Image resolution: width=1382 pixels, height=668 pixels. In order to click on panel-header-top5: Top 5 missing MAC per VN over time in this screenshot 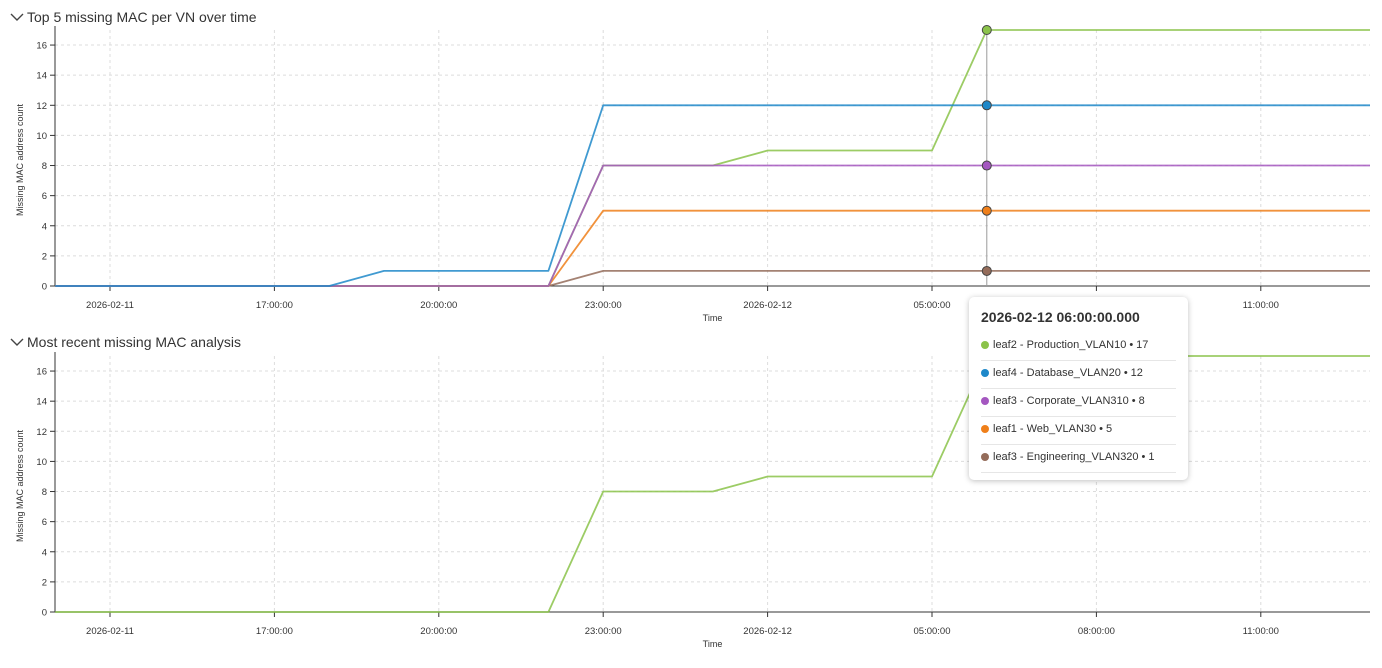, I will do `click(128, 17)`.